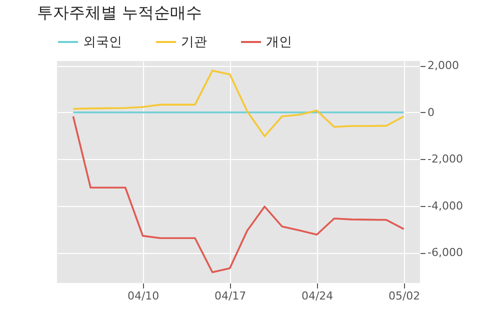 This screenshot has width=500, height=323. I want to click on x-tick-label: 04/24, so click(317, 296).